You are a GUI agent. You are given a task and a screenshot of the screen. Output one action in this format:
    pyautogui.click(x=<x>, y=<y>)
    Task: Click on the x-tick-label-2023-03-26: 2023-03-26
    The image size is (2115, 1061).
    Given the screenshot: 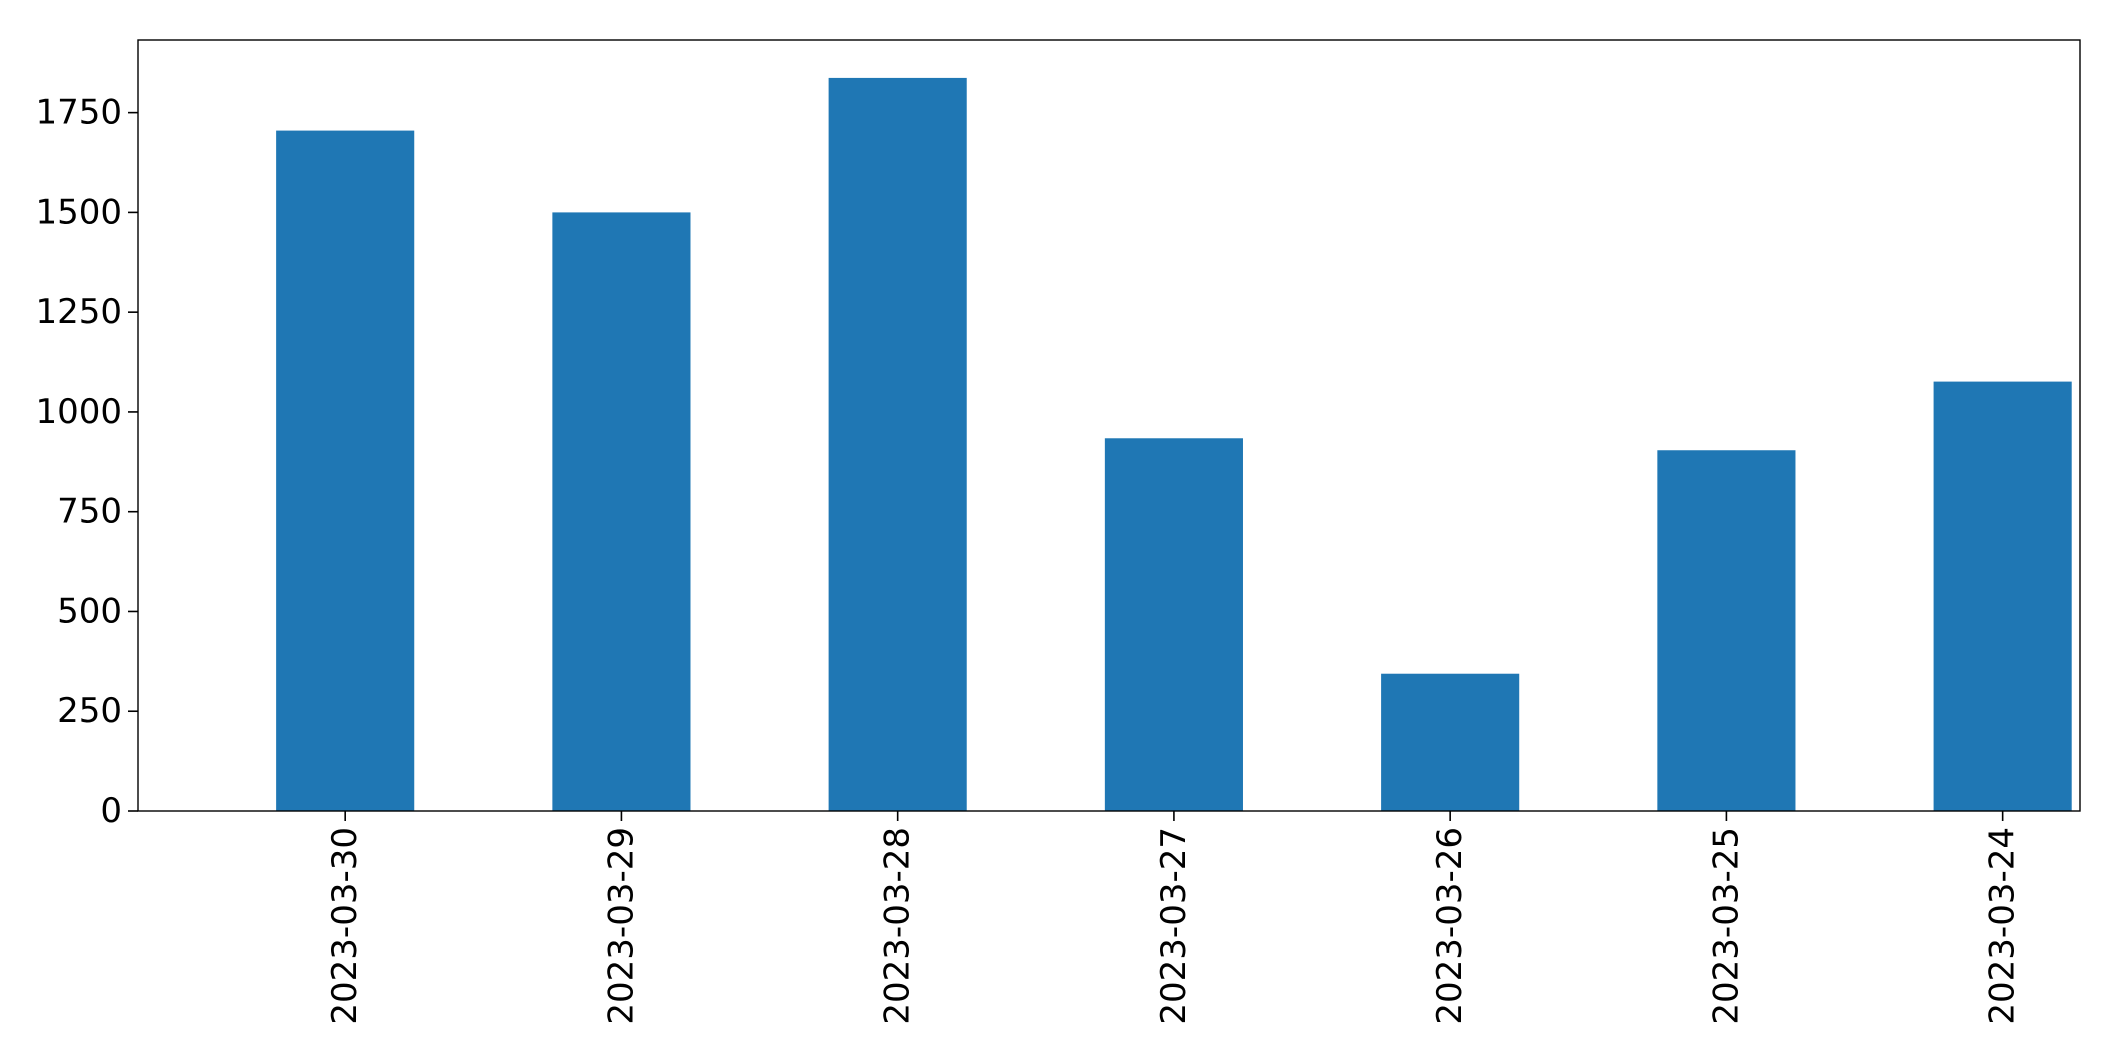 What is the action you would take?
    pyautogui.click(x=1450, y=926)
    